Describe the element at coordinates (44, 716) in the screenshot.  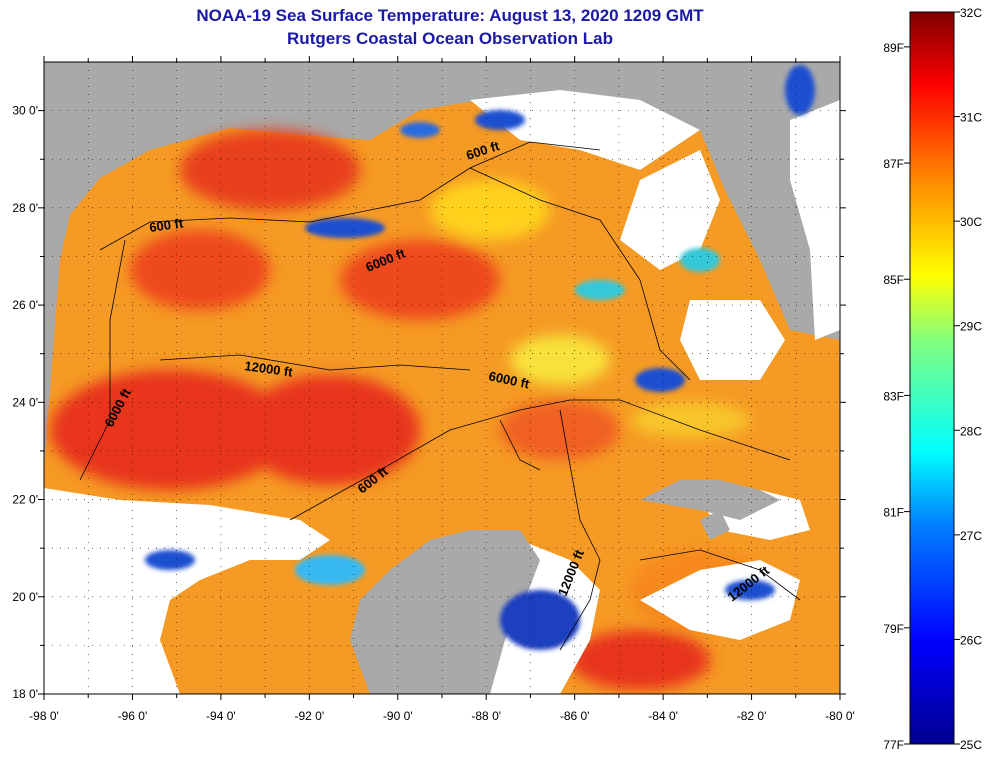
I see `x-tick-label: -98 0'` at that location.